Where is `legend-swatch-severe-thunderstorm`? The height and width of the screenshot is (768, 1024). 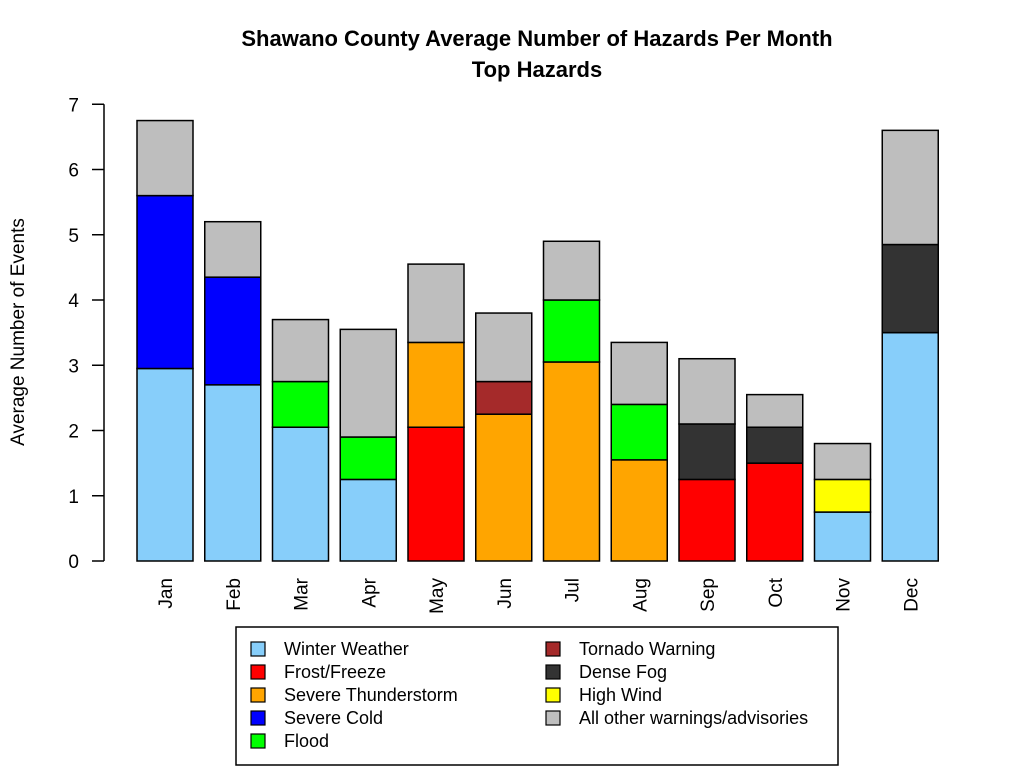
legend-swatch-severe-thunderstorm is located at coordinates (258, 695).